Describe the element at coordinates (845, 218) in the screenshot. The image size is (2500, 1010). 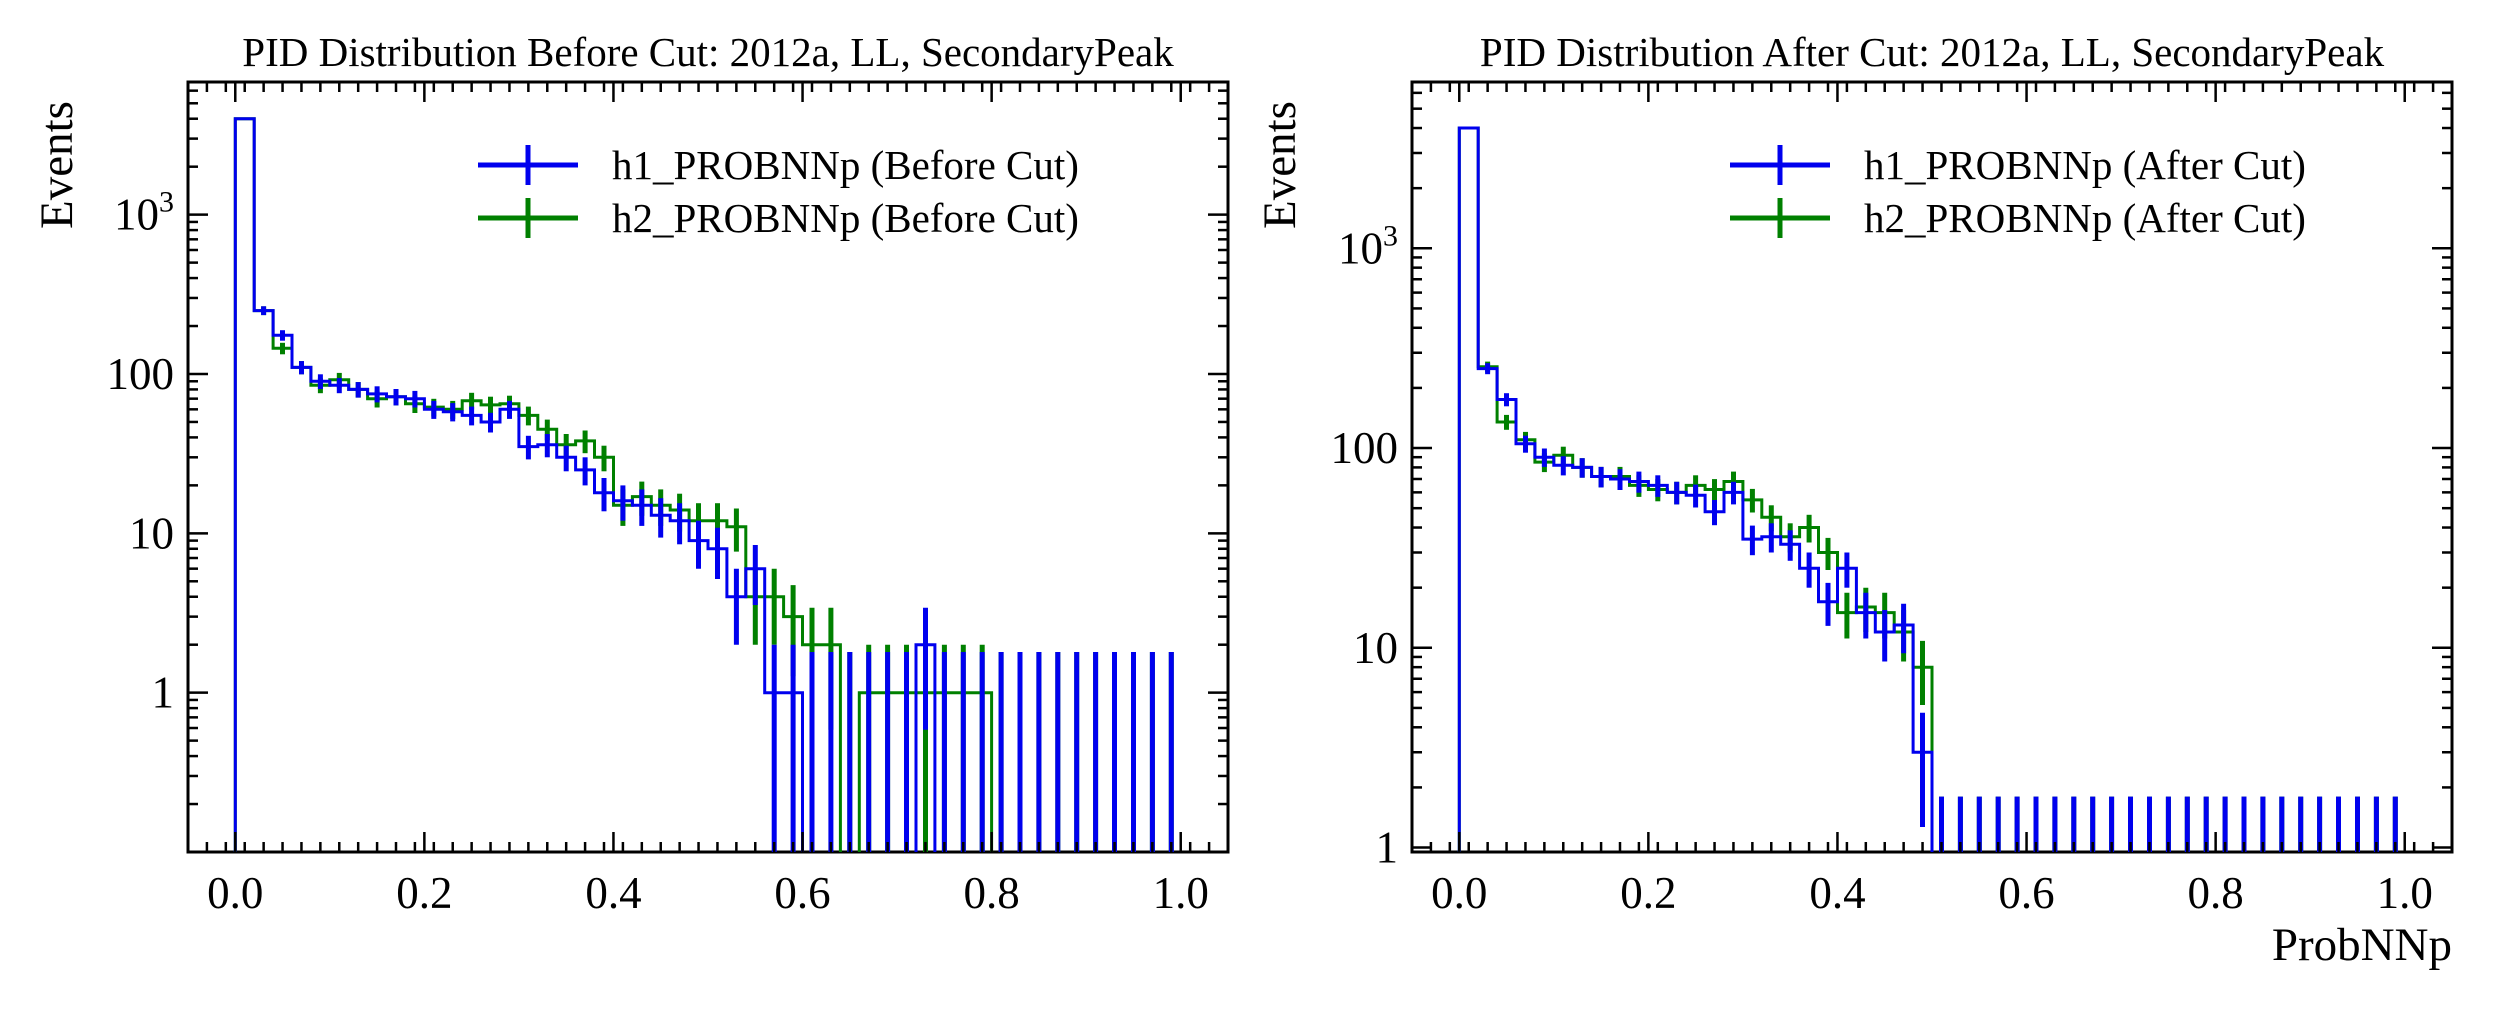
I see `legend-label-h2: h2_PROBNNp (Before Cut)` at that location.